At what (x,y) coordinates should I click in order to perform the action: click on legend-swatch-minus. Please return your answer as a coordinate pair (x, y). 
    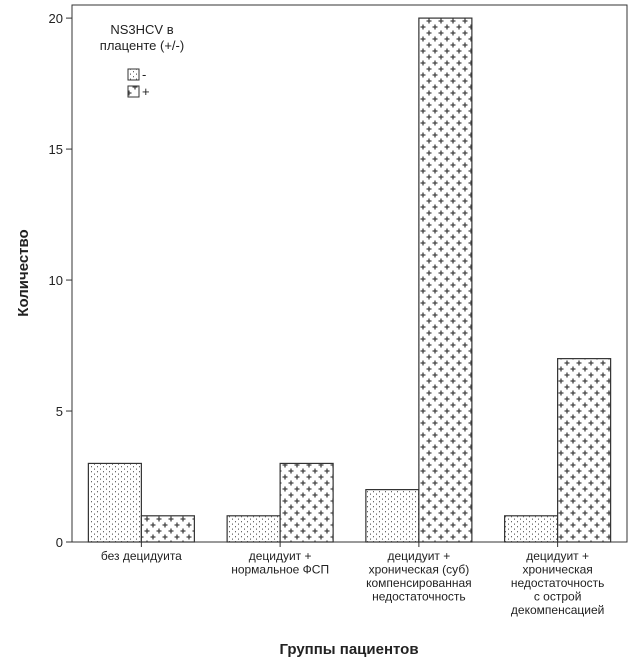
    Looking at the image, I should click on (133, 74).